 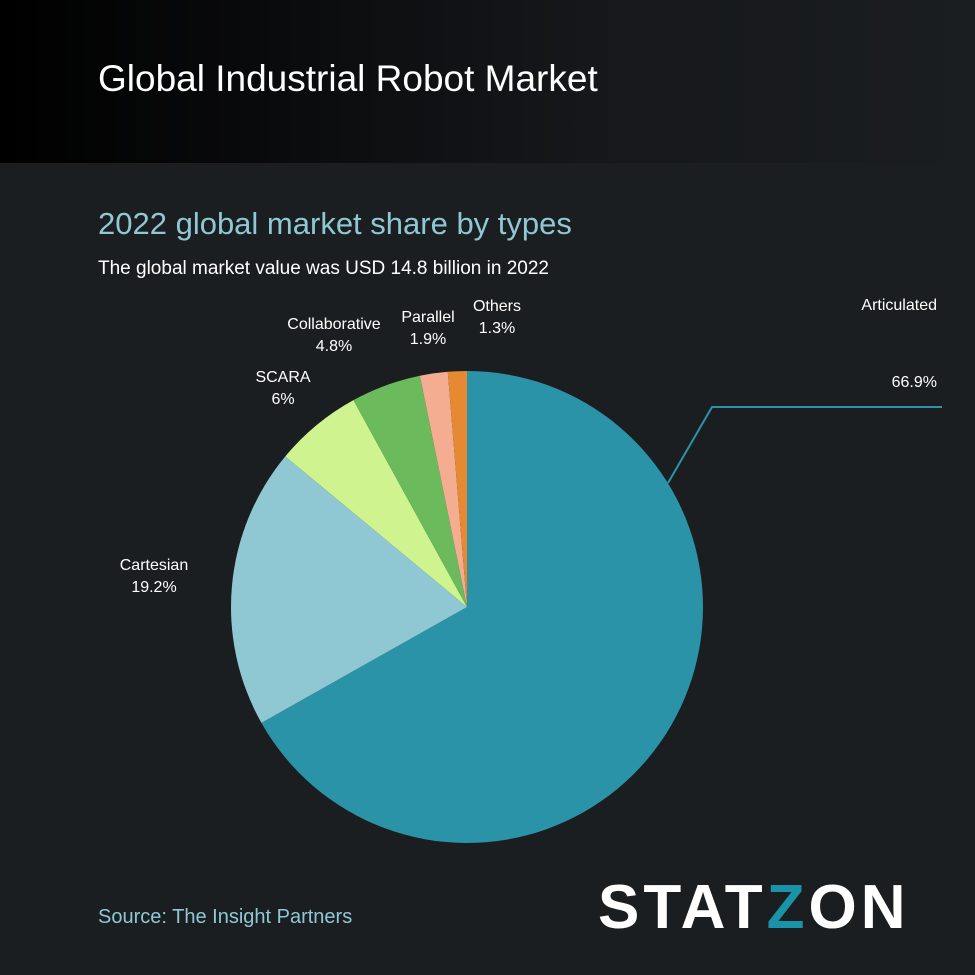 I want to click on pie-slice-parallel, so click(x=443, y=489).